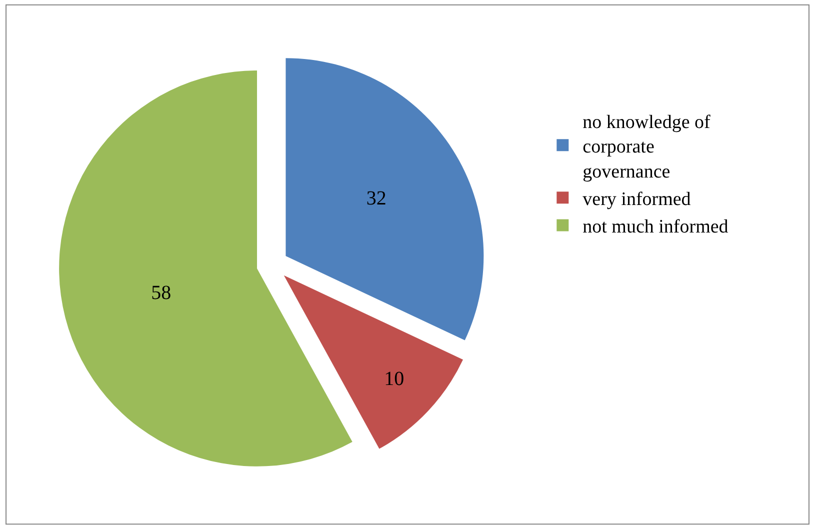 This screenshot has height=529, width=815. I want to click on data-label: 58, so click(161, 293).